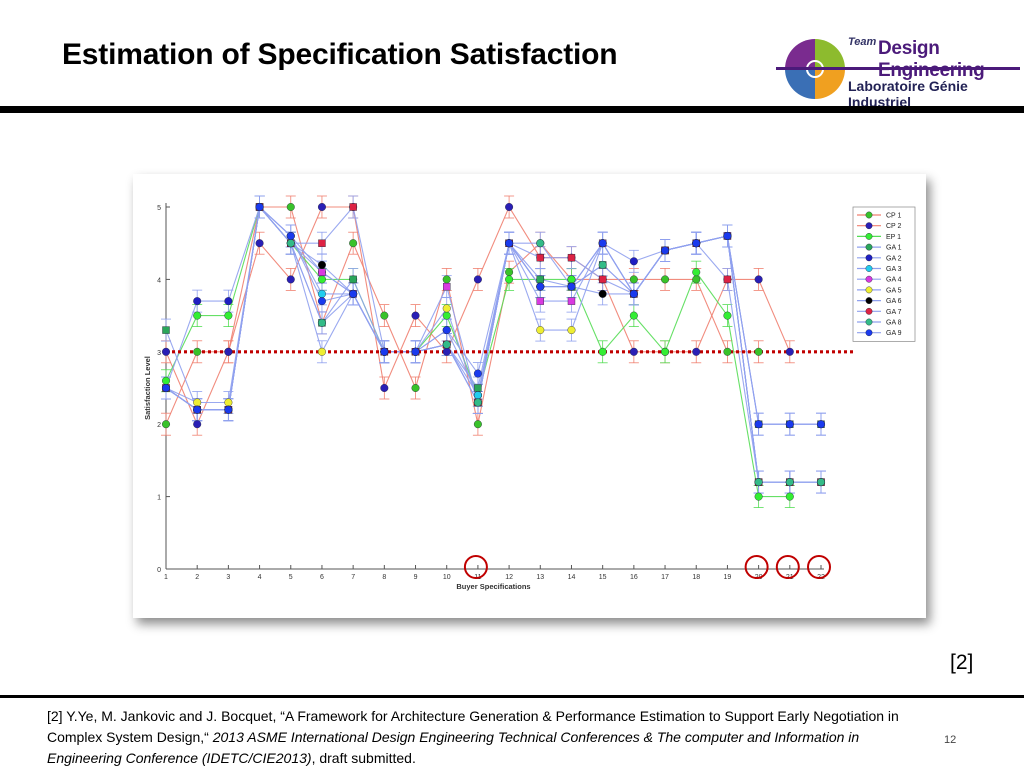 The height and width of the screenshot is (769, 1024). I want to click on legend-label: GA 2, so click(894, 258).